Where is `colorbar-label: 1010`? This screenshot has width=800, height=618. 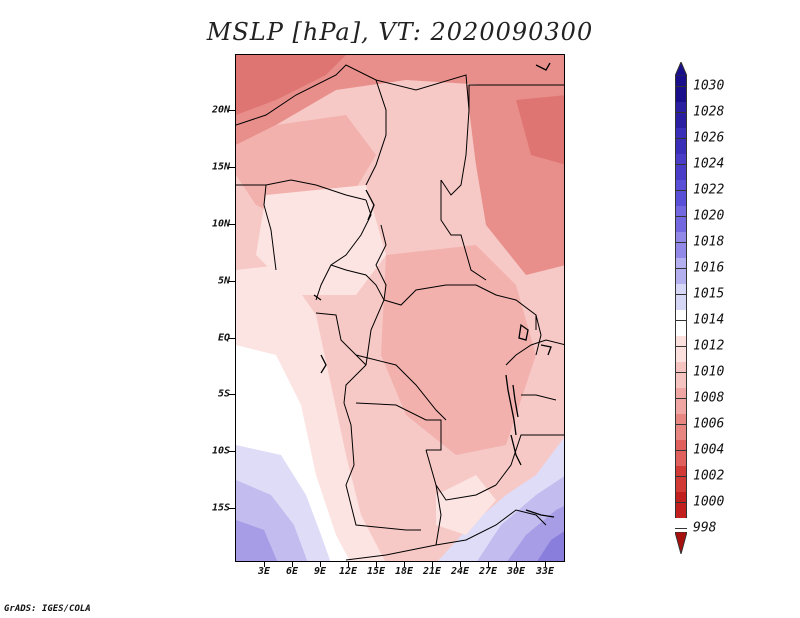 colorbar-label: 1010 is located at coordinates (709, 372).